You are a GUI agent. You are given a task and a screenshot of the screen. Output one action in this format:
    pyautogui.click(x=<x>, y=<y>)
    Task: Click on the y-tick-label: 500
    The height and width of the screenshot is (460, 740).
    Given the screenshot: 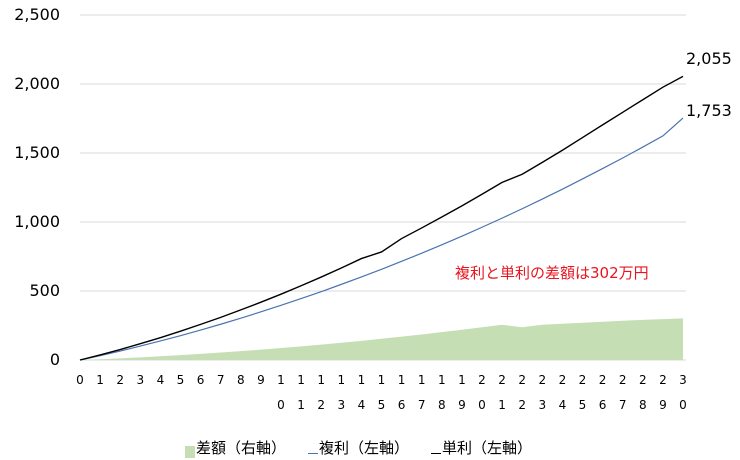 What is the action you would take?
    pyautogui.click(x=44, y=290)
    